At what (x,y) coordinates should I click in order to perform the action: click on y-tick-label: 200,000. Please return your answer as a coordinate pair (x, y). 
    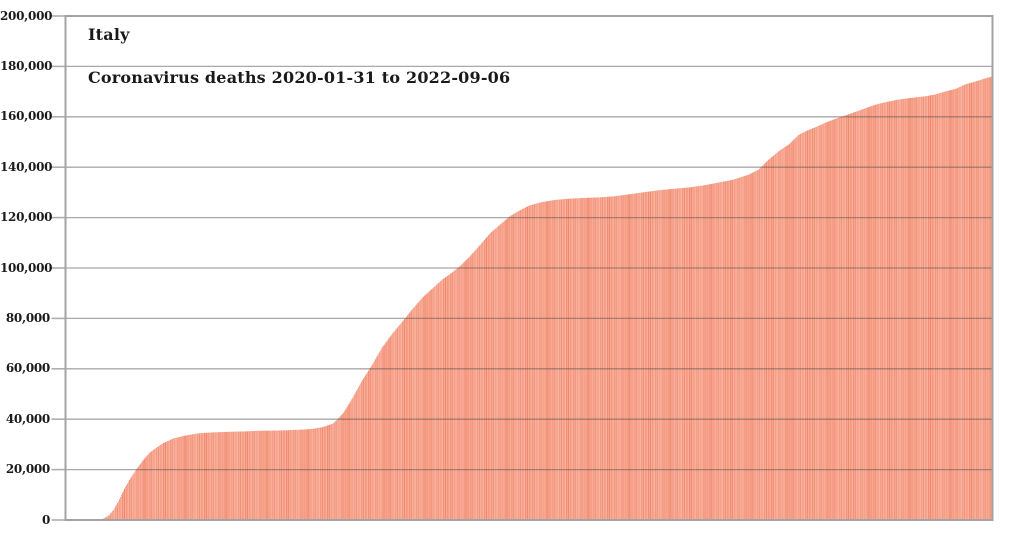
    Looking at the image, I should click on (26, 15).